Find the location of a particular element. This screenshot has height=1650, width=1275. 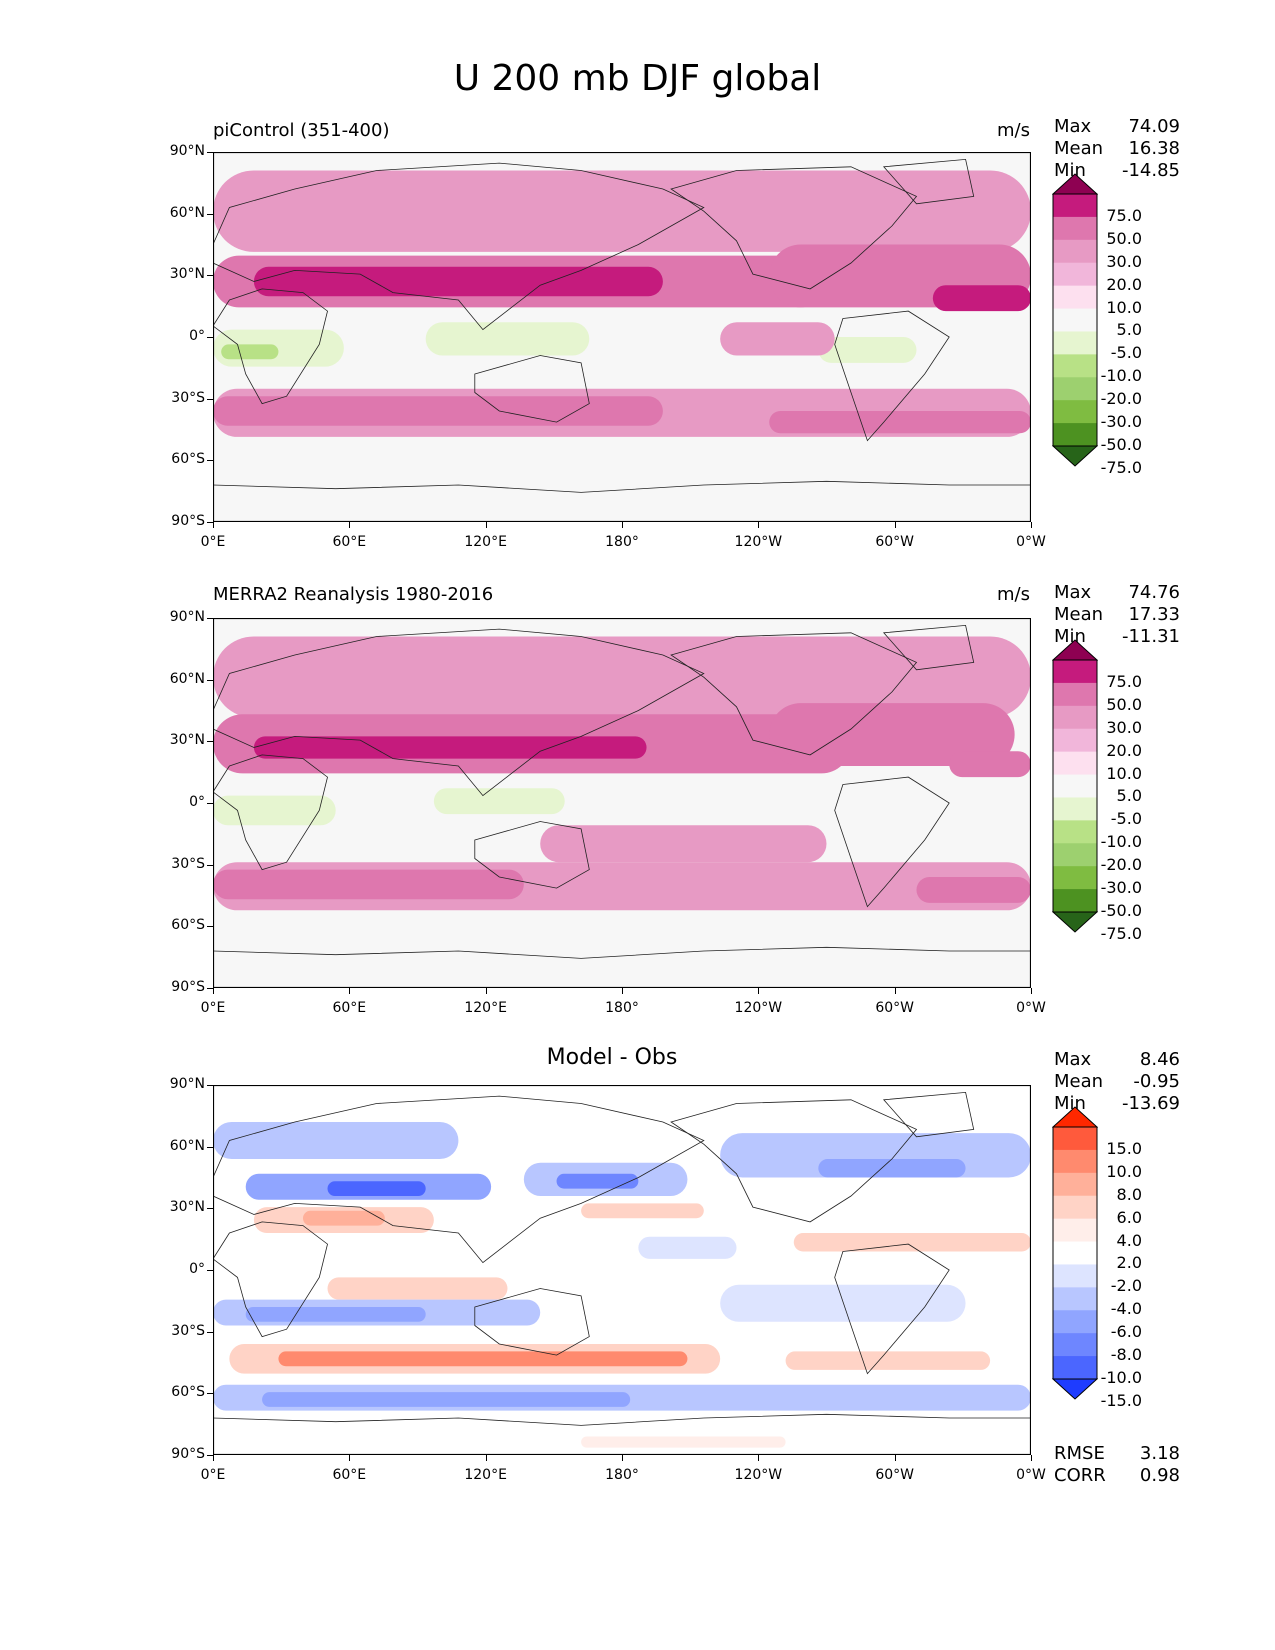

colorbar-tick-label: -2.0 is located at coordinates (1126, 1286).